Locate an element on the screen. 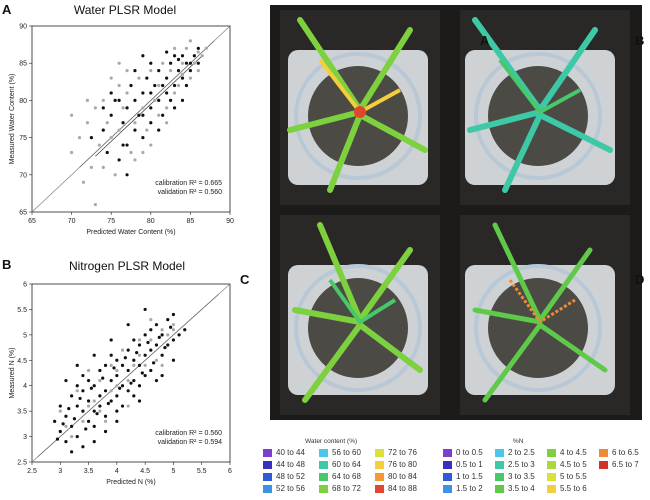 This screenshot has width=650, height=500. legend-item: 5.5 to 6 is located at coordinates (567, 488).